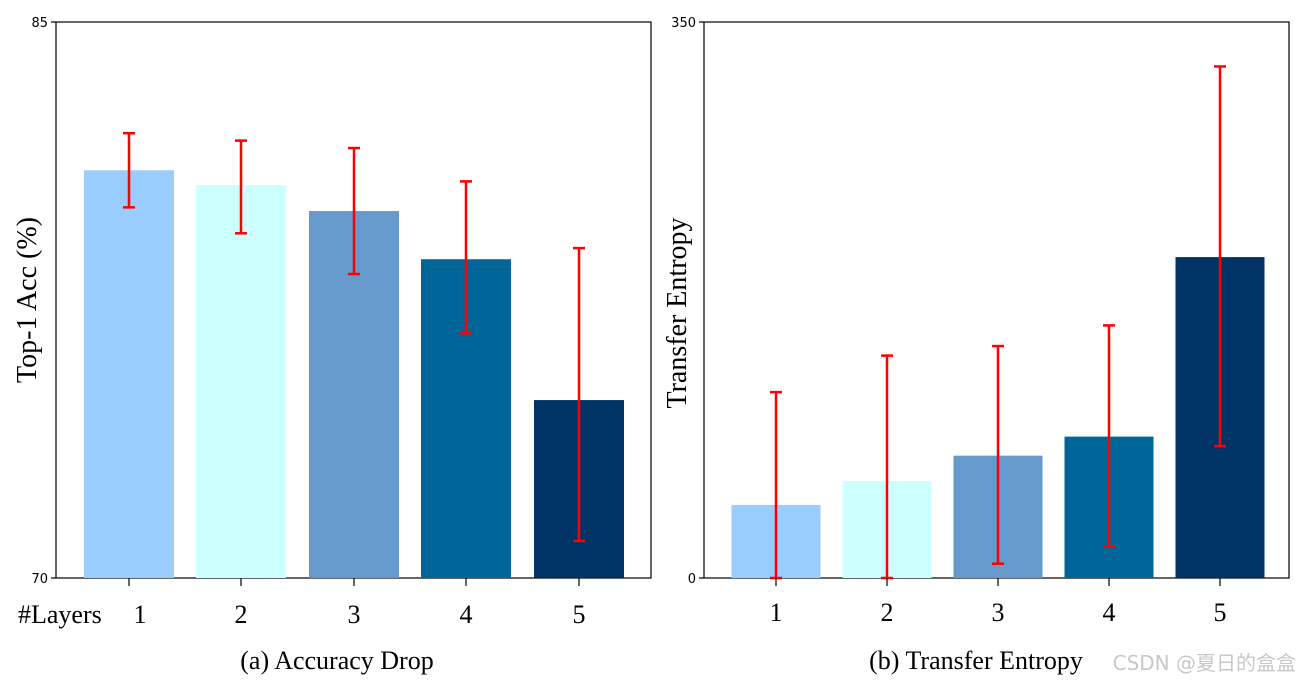  I want to click on x-tick-label-a-1: 1, so click(140, 614).